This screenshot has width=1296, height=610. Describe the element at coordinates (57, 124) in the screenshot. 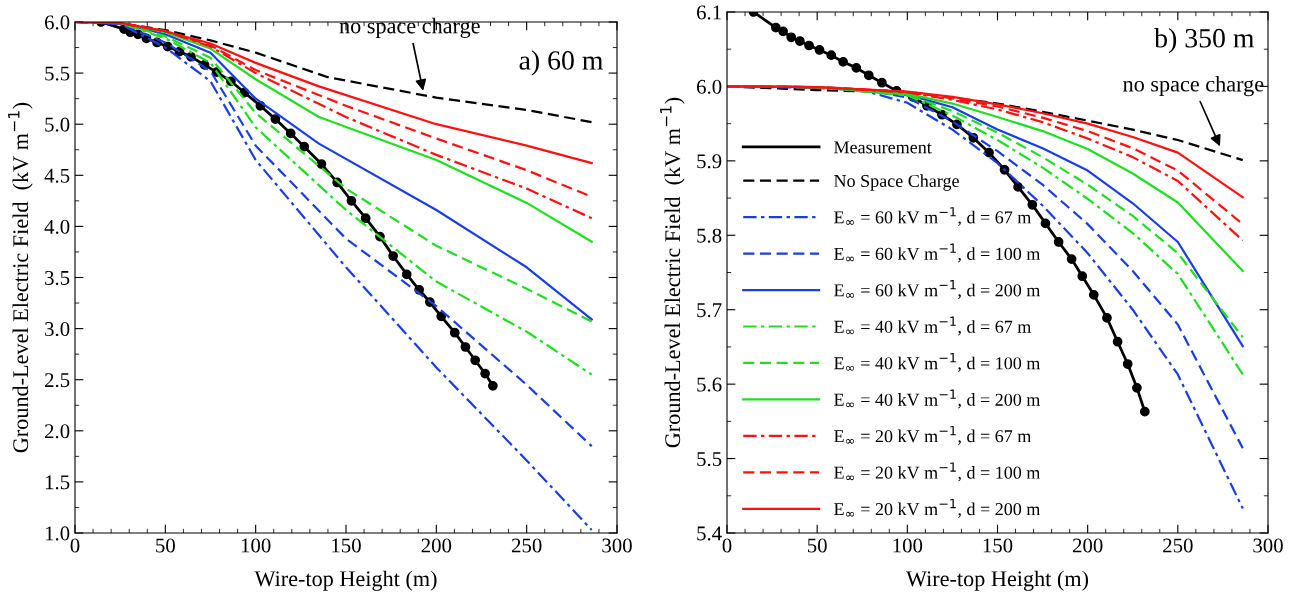

I see `y-tick-label: 5.0` at that location.